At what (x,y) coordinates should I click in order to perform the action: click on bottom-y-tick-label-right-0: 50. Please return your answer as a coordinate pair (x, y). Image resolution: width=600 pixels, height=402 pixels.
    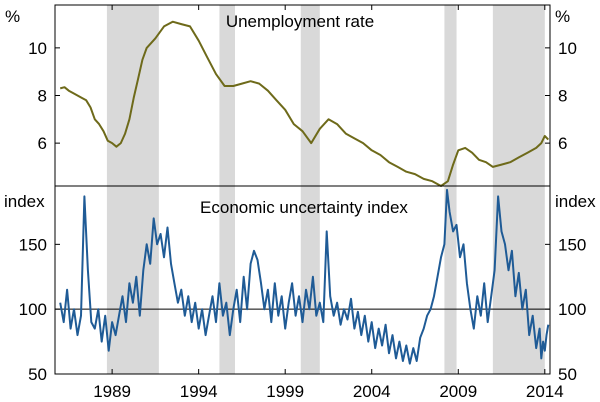
    Looking at the image, I should click on (567, 374).